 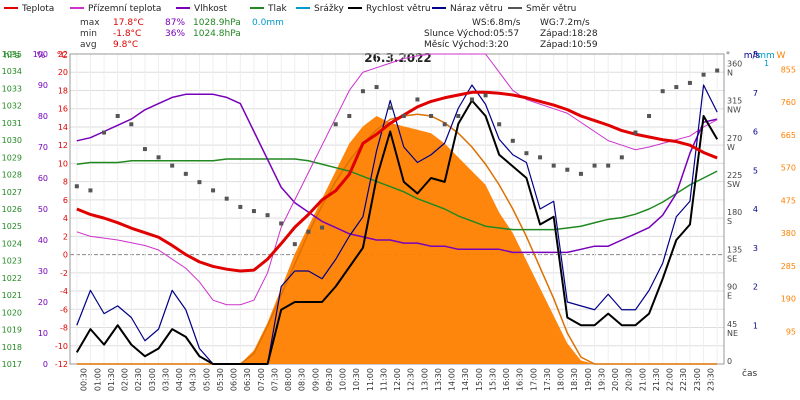 I want to click on time-tick-label: 13:00, so click(x=424, y=379).